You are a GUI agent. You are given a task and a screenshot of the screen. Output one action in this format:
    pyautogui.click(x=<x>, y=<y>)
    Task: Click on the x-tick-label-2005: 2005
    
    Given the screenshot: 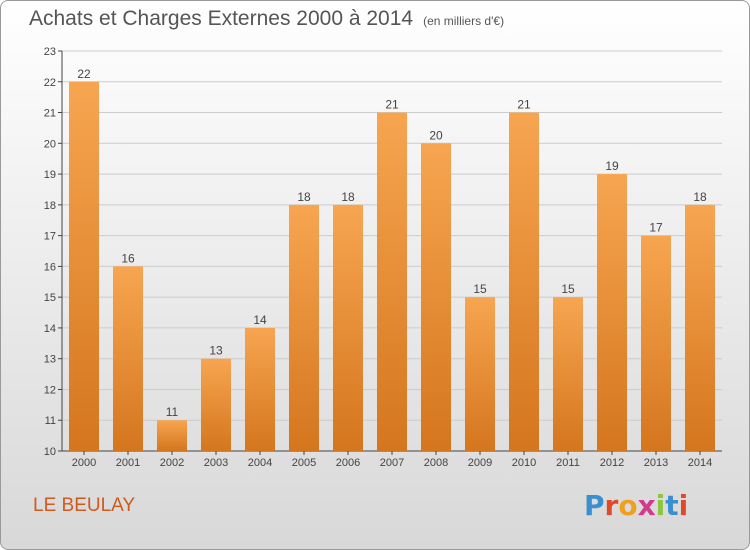 What is the action you would take?
    pyautogui.click(x=304, y=463)
    